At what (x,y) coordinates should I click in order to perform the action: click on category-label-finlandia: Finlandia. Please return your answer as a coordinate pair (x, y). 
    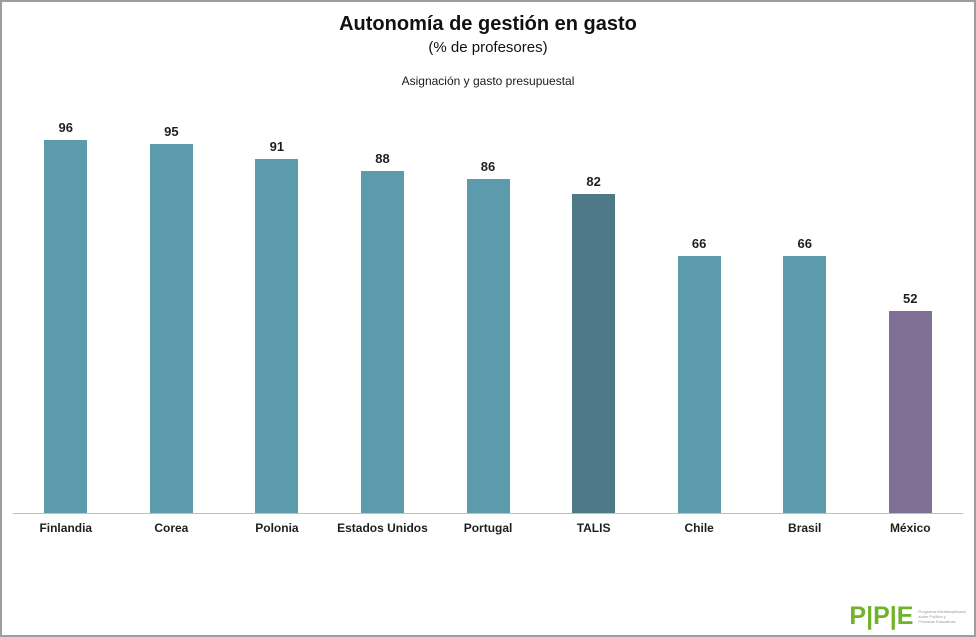
    Looking at the image, I should click on (66, 528).